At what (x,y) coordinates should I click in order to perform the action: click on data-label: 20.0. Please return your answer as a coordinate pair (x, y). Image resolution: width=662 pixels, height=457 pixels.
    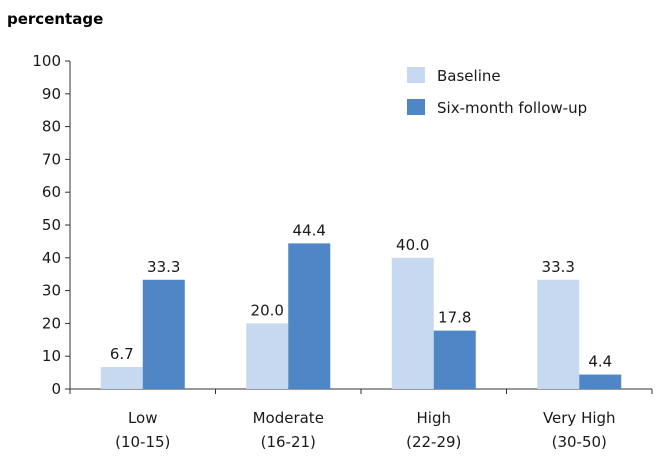
    Looking at the image, I should click on (267, 310).